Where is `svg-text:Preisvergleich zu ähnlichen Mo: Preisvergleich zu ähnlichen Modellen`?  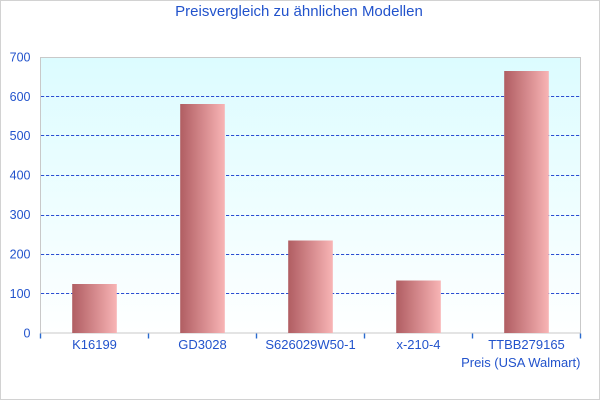
svg-text:Preisvergleich zu ähnlichen Mo: Preisvergleich zu ähnlichen Modellen is located at coordinates (299, 11).